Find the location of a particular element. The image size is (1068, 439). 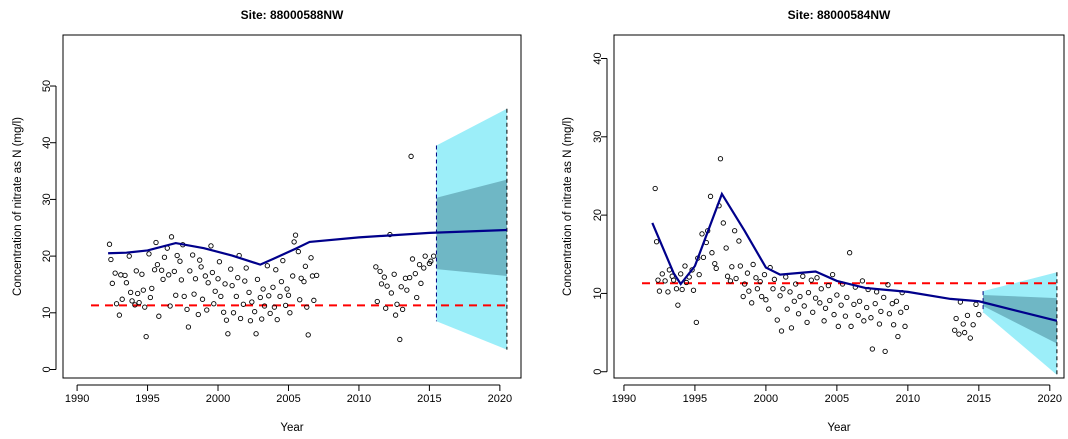

y-tick-label: 50 is located at coordinates (47, 86).